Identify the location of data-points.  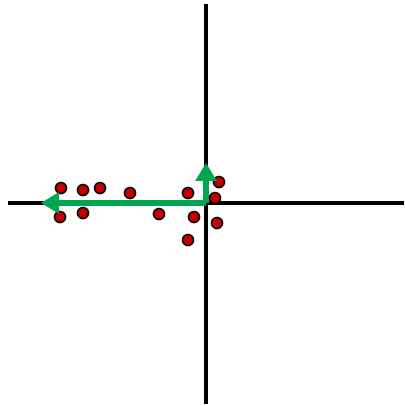
(139, 211).